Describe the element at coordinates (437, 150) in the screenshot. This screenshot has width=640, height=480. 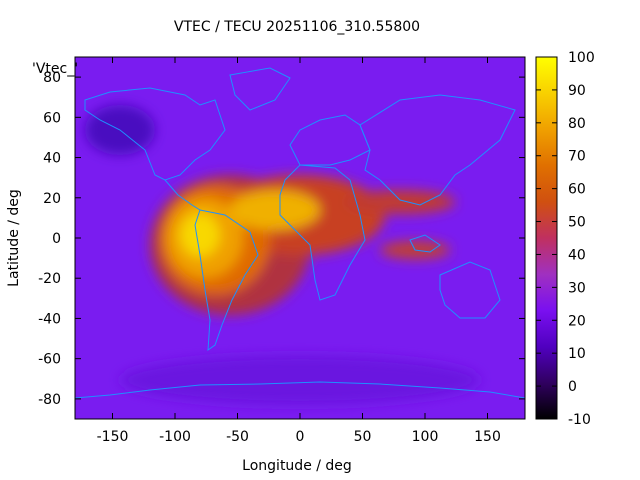
I see `coast-asia` at that location.